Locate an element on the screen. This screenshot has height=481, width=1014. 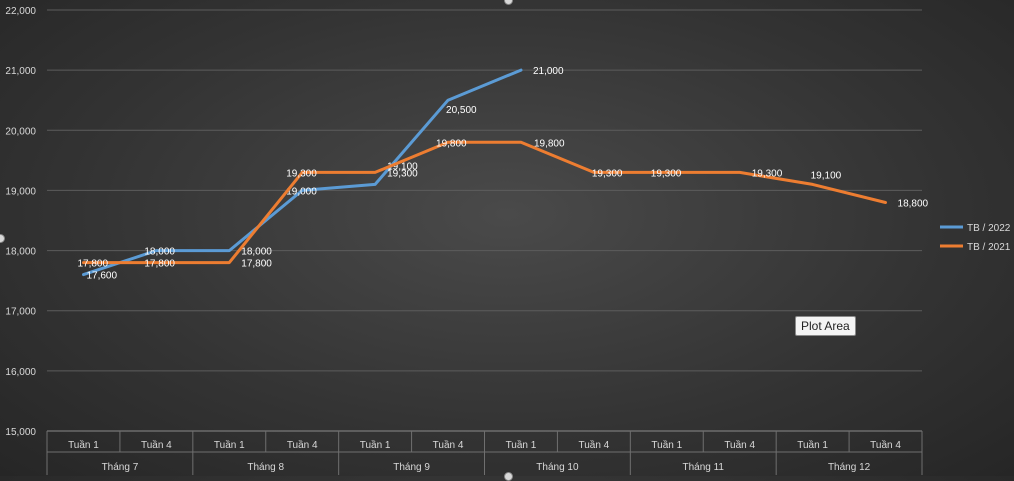
y-tick-label: 18,000 is located at coordinates (20, 252).